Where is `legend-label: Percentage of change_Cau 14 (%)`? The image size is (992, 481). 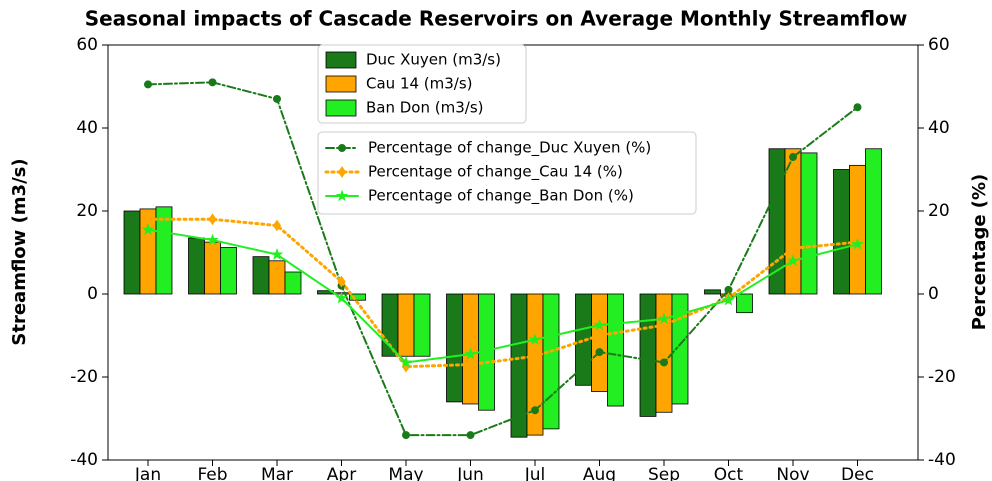 legend-label: Percentage of change_Cau 14 (%) is located at coordinates (495, 172).